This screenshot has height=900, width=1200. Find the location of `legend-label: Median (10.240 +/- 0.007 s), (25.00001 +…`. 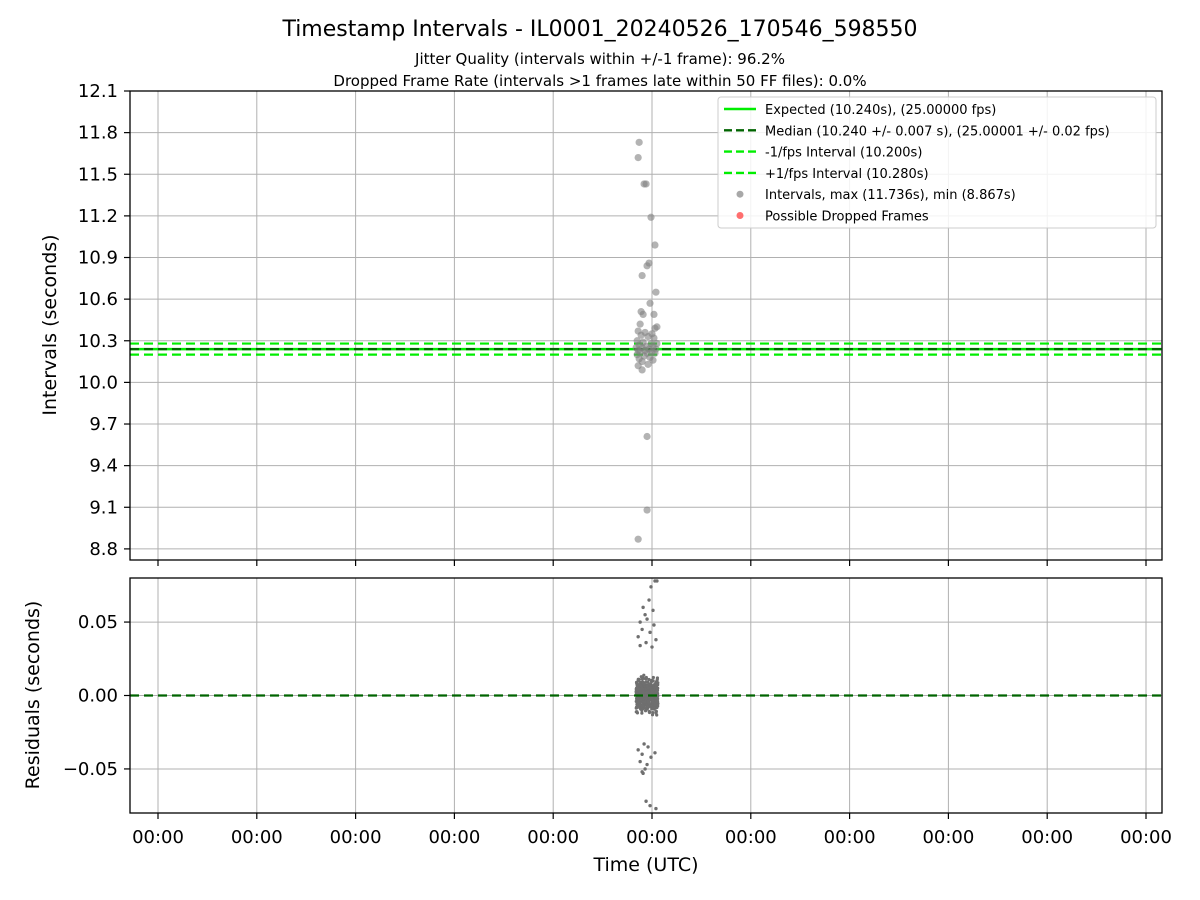

legend-label: Median (10.240 +/- 0.007 s), (25.00001 +… is located at coordinates (937, 131).